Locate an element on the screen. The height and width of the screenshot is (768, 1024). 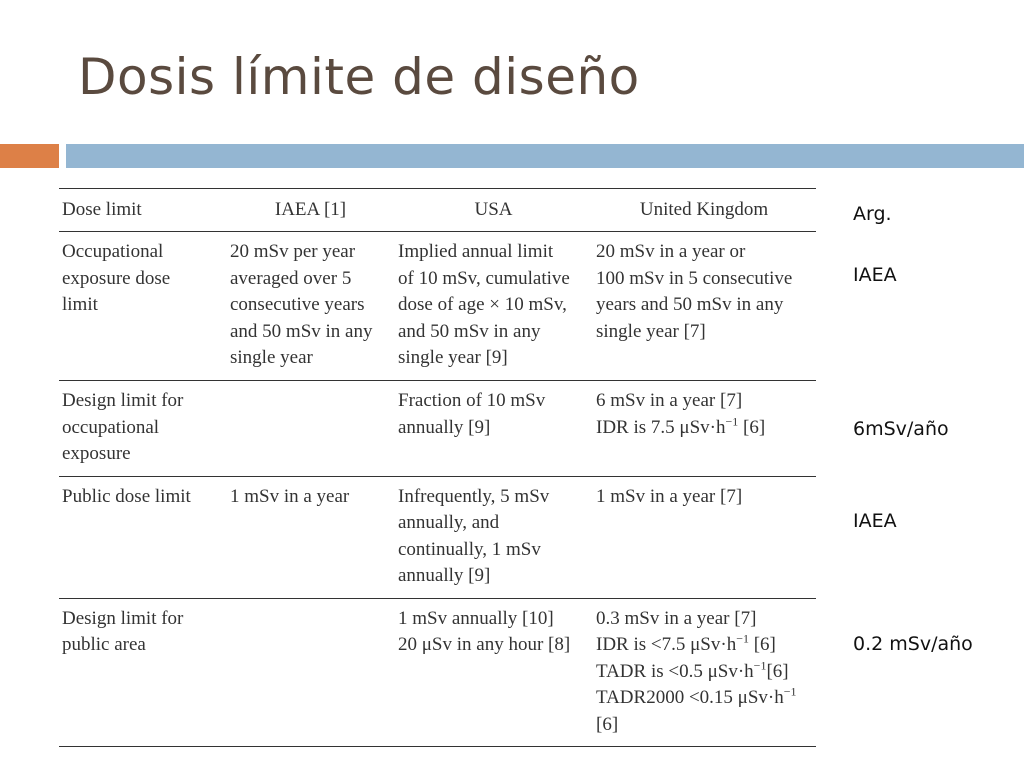
side-note-arg: Arg. is located at coordinates (872, 214).